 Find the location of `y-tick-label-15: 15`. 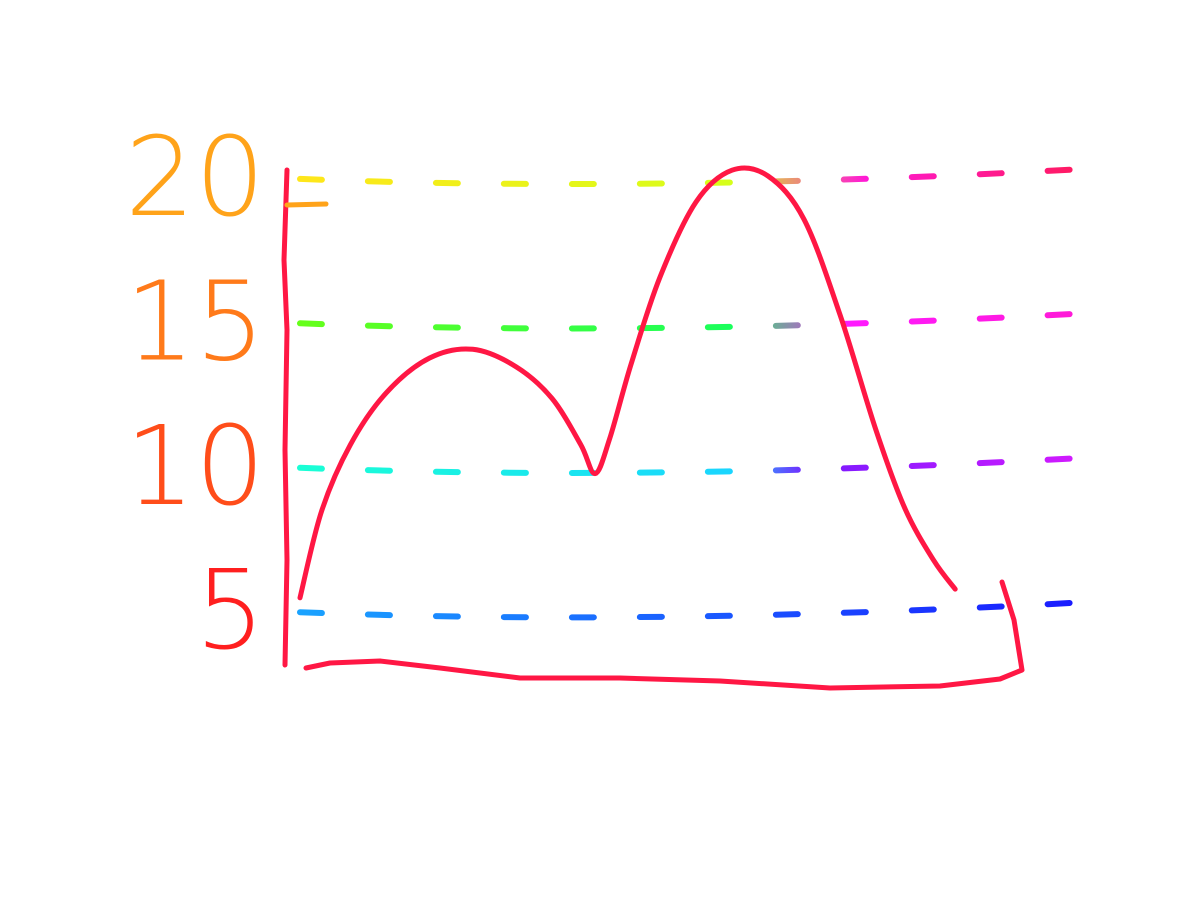

y-tick-label-15: 15 is located at coordinates (195, 321).